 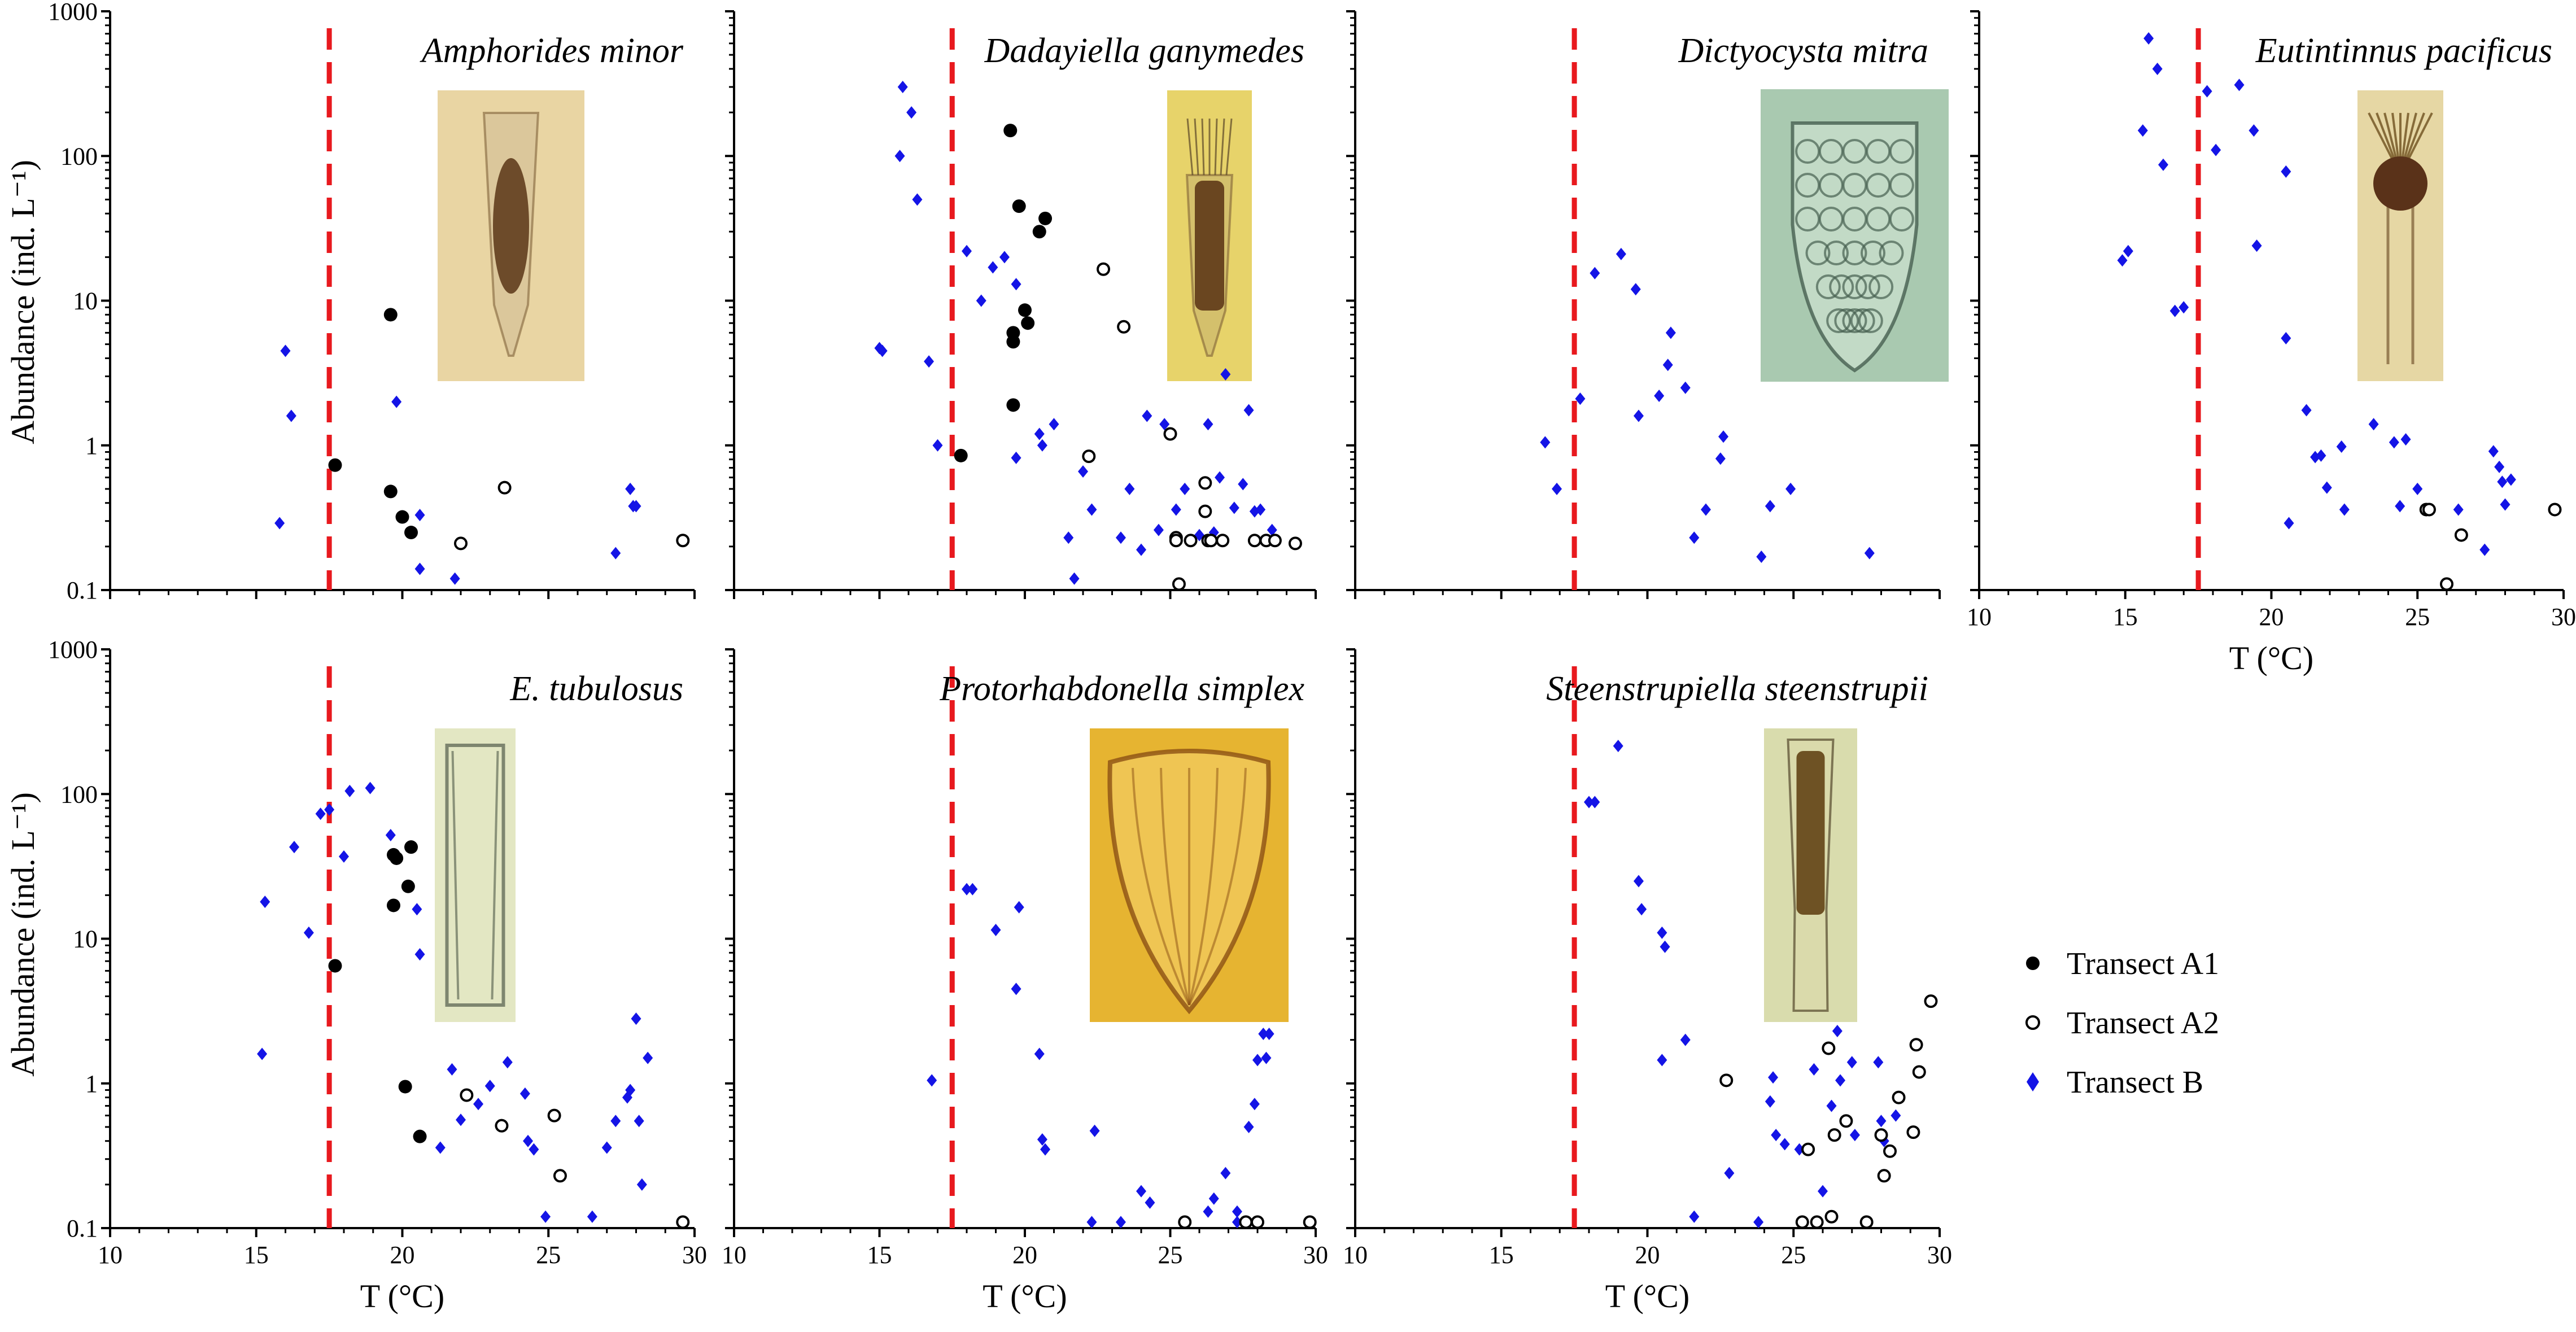 What do you see at coordinates (1122, 689) in the screenshot?
I see `panel-title: Protorhabdonella simplex` at bounding box center [1122, 689].